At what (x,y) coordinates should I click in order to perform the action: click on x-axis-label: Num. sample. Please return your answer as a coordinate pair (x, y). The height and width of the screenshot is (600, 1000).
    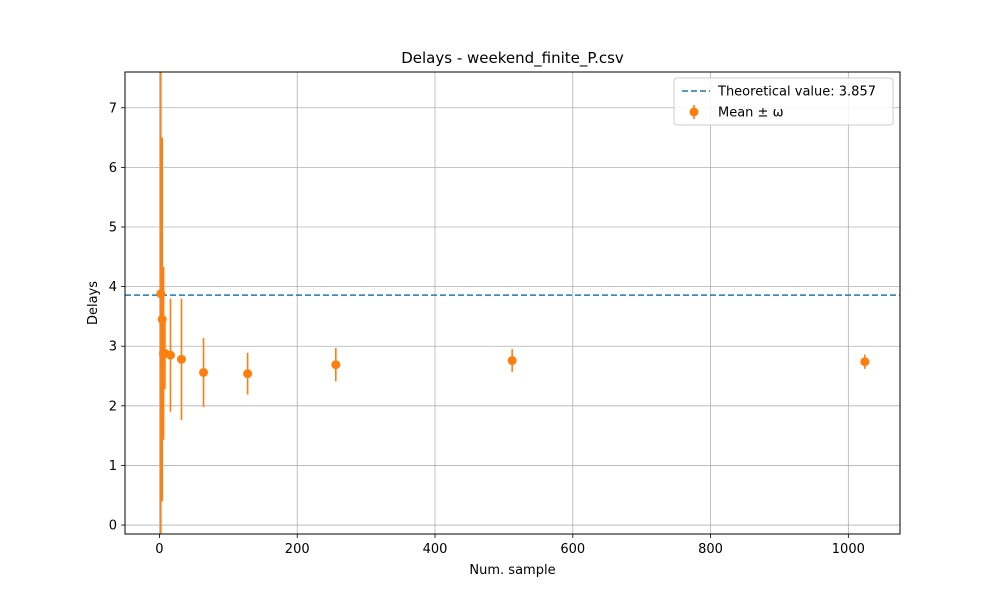
    Looking at the image, I should click on (512, 570).